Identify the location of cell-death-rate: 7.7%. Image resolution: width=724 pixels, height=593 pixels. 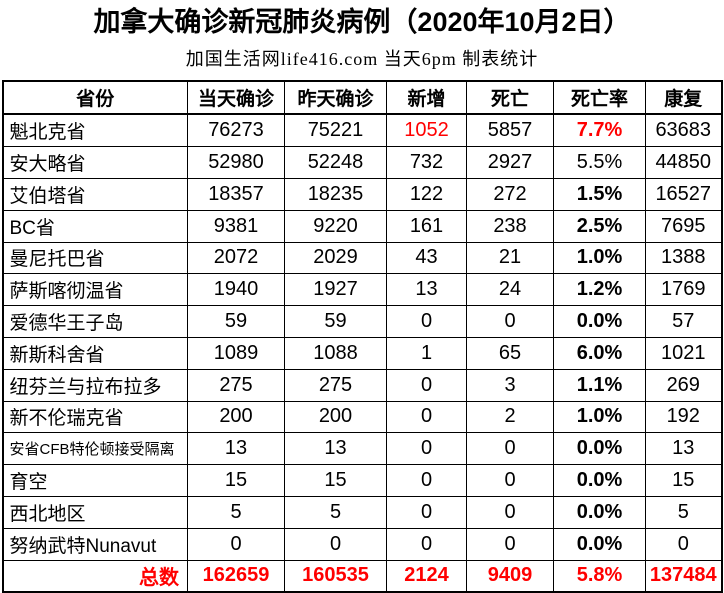
(599, 130).